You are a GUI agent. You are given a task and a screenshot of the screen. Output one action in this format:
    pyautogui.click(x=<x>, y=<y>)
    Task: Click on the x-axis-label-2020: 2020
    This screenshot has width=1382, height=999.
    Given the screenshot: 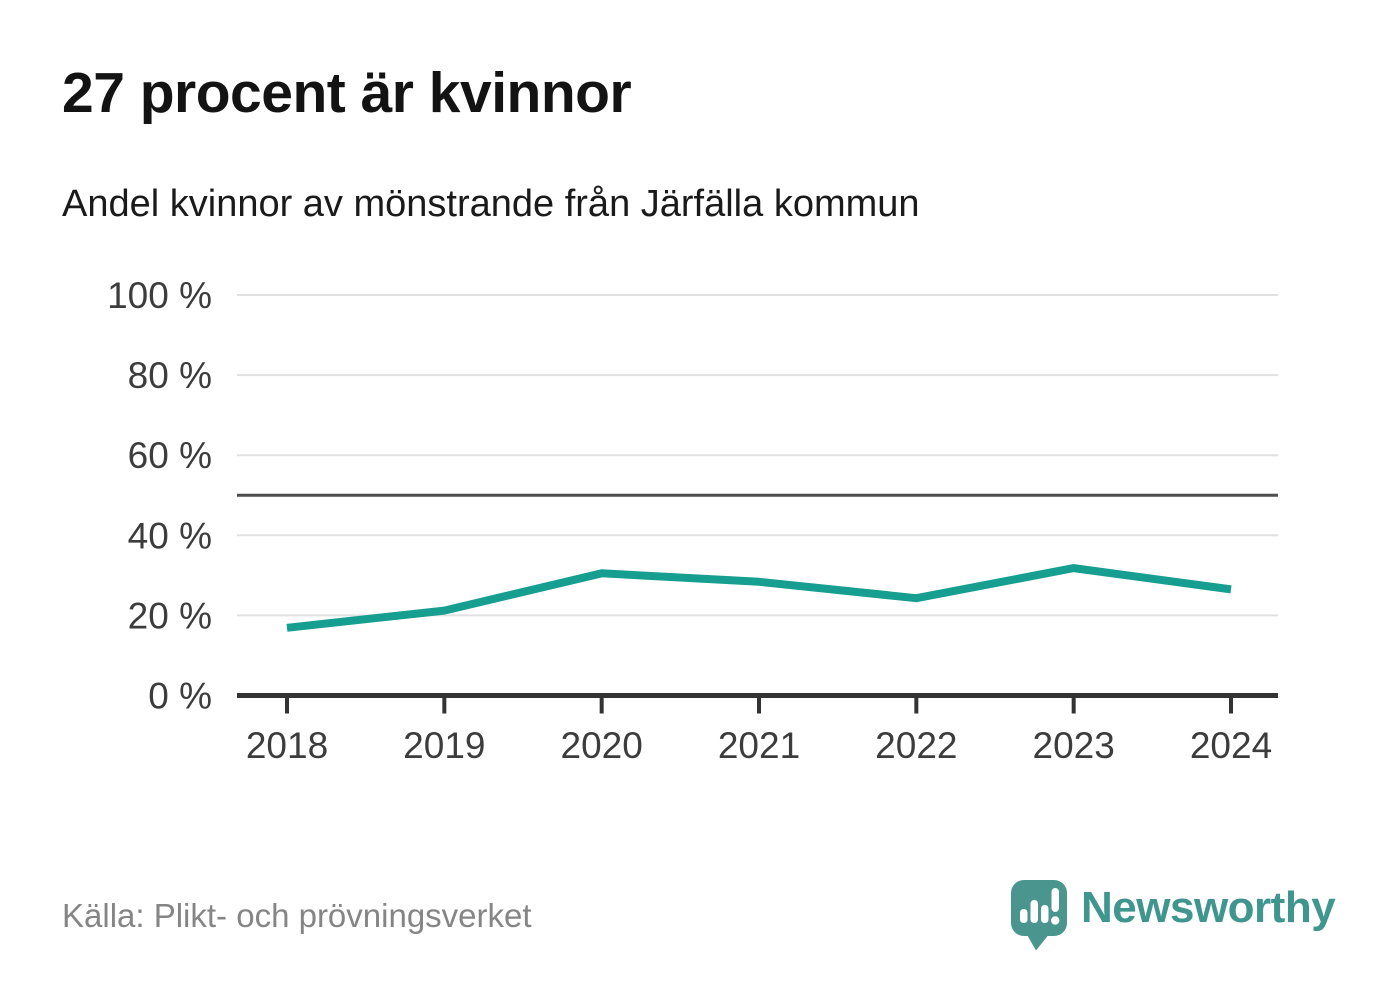 What is the action you would take?
    pyautogui.click(x=602, y=745)
    